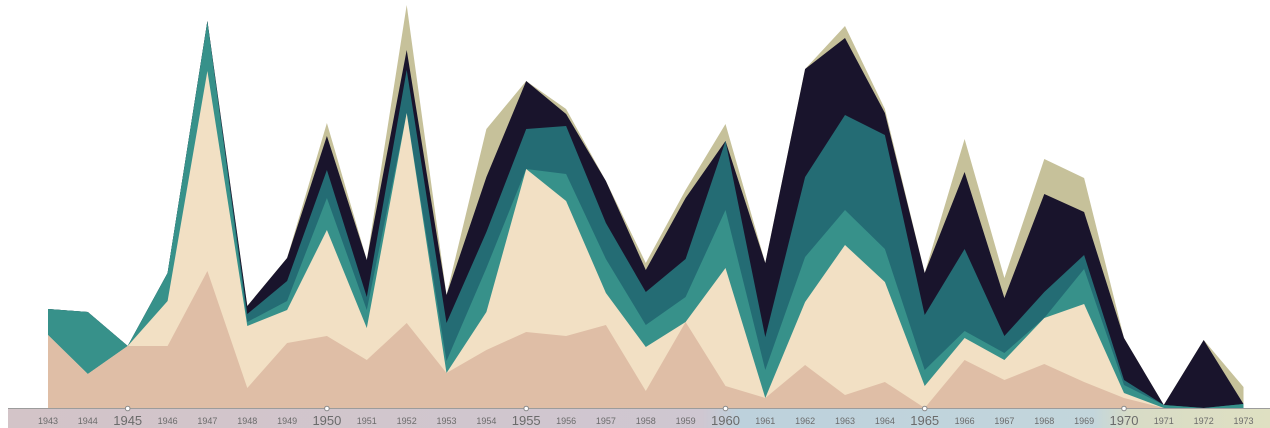  Describe the element at coordinates (48, 421) in the screenshot. I see `x-tick-label: 1943` at that location.